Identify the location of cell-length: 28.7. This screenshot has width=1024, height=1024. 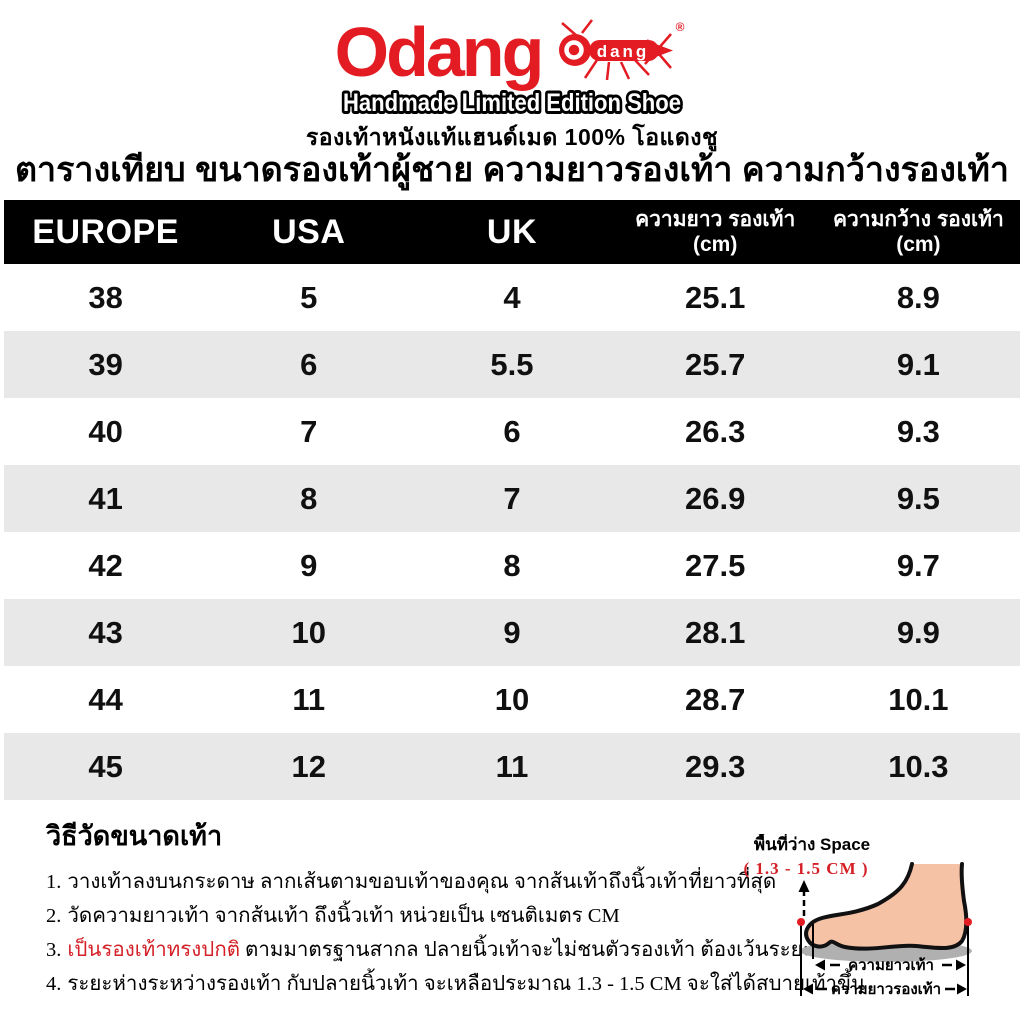
(715, 699).